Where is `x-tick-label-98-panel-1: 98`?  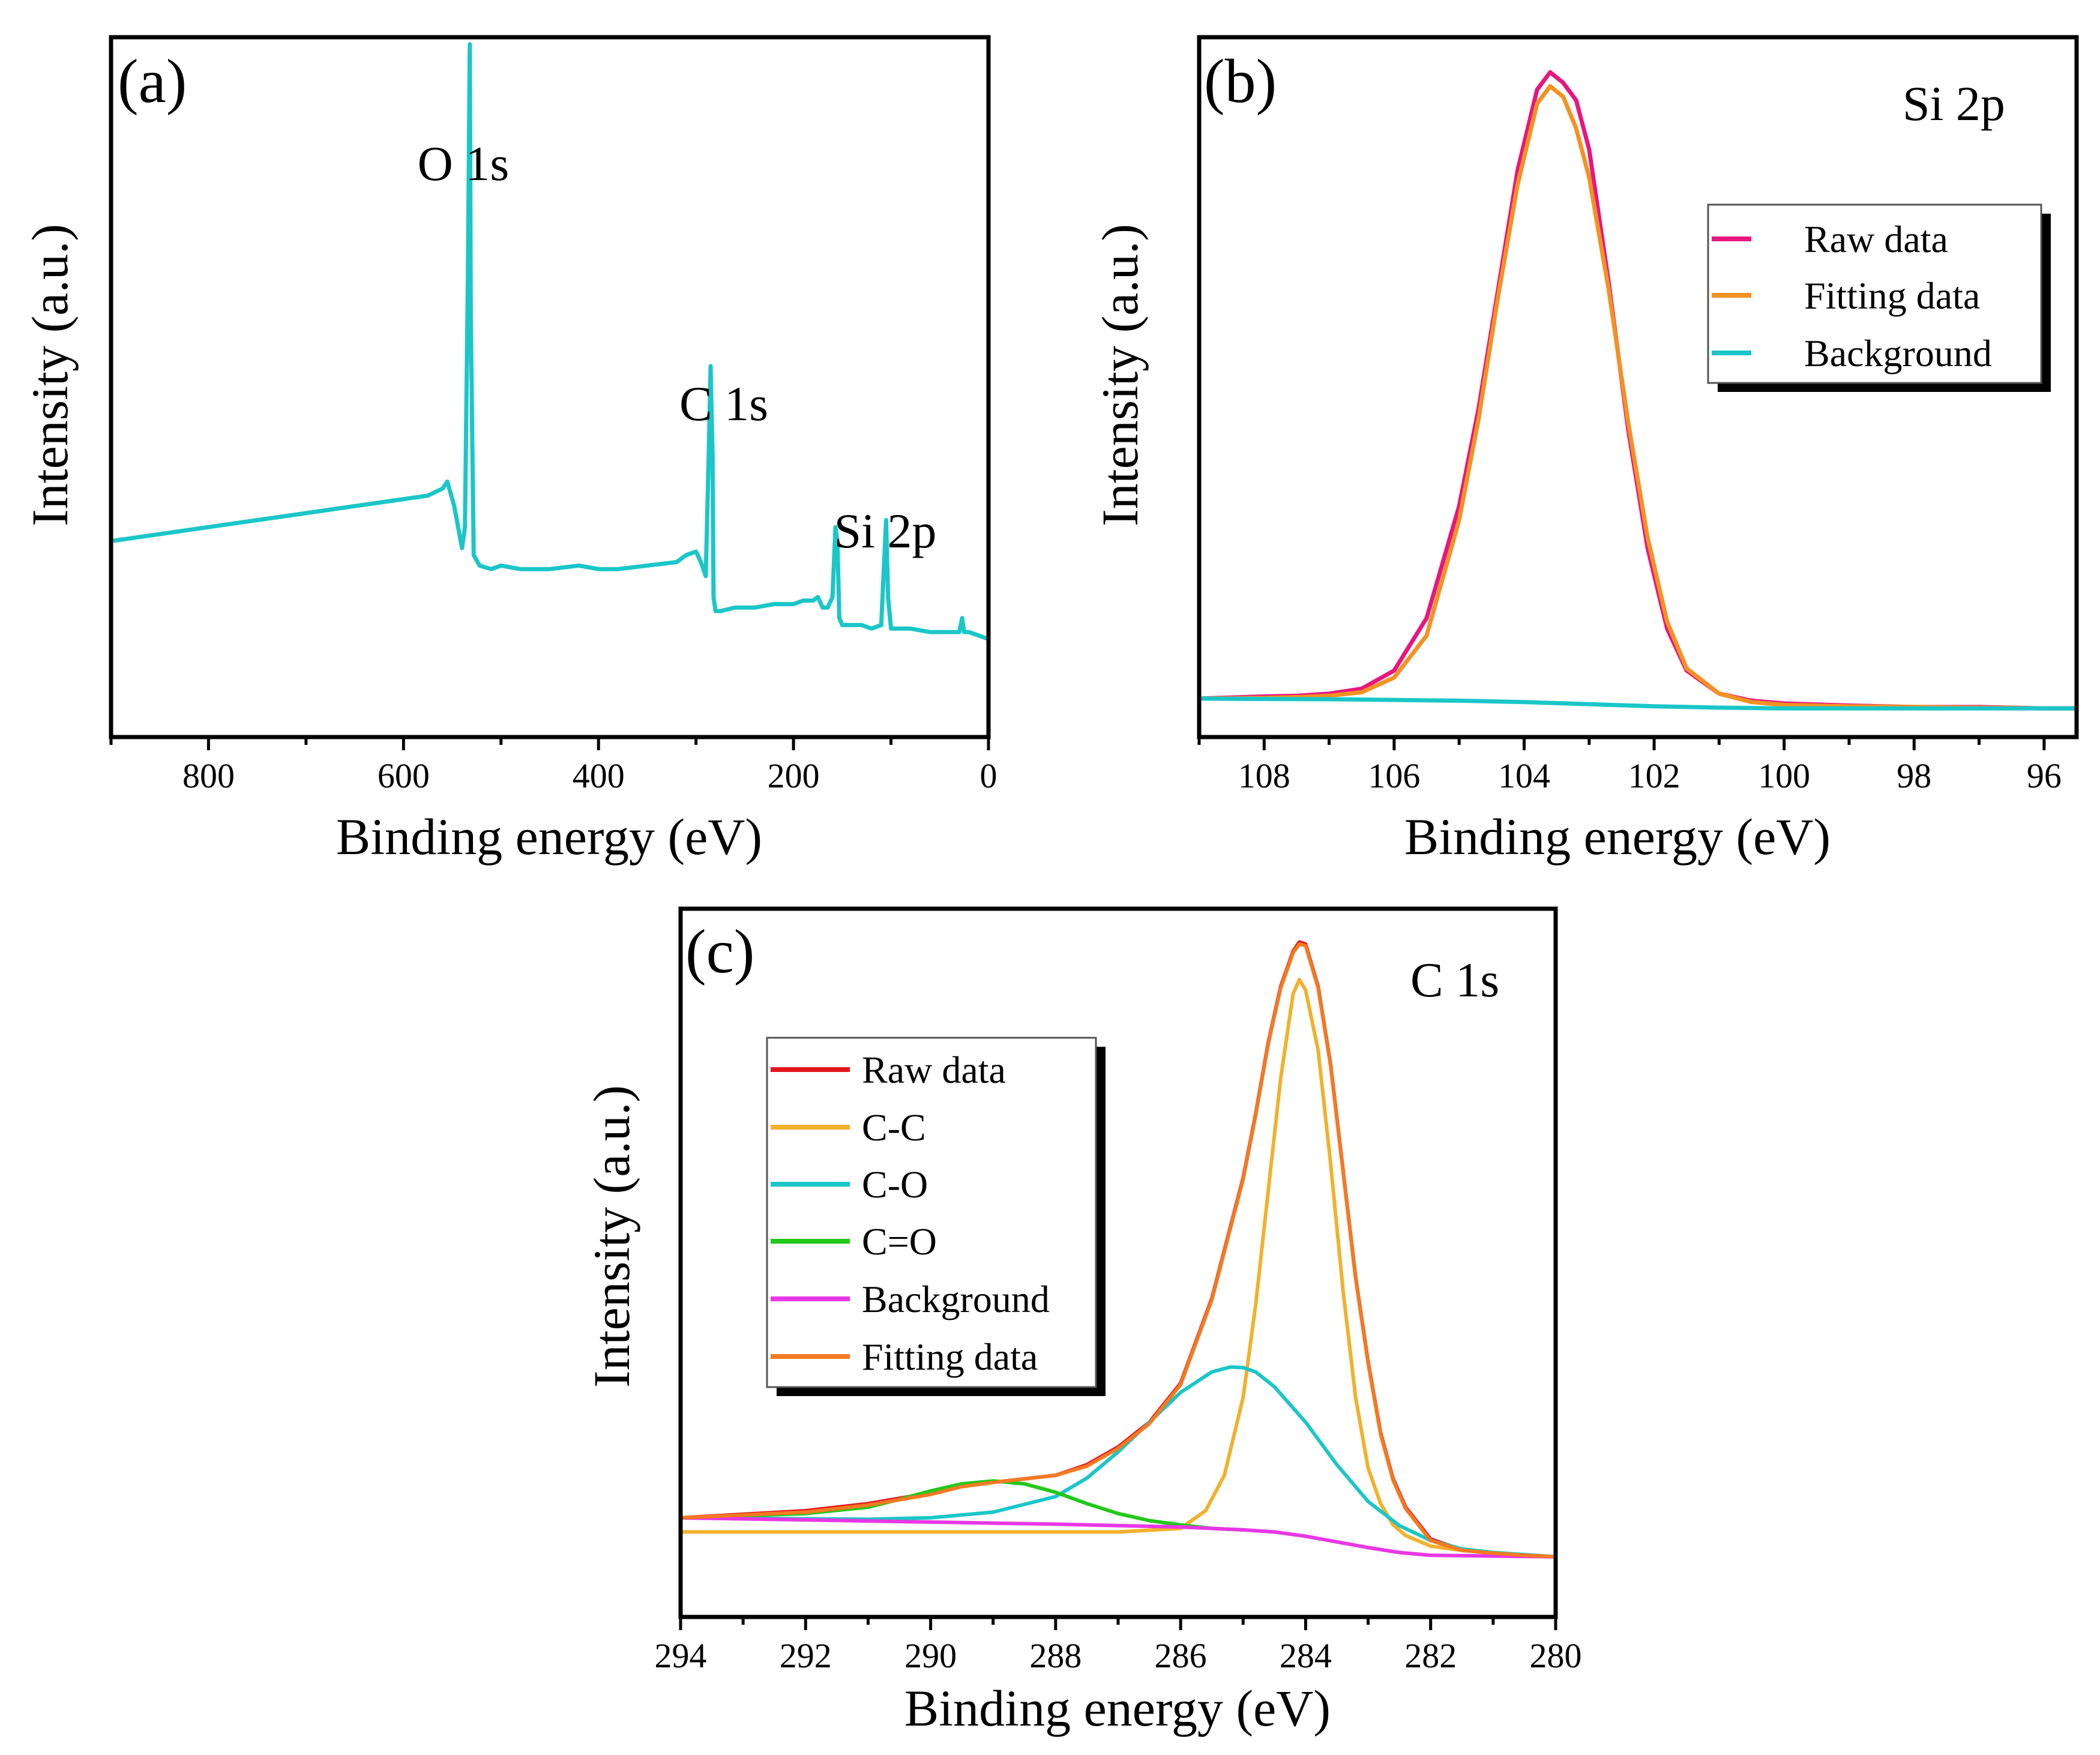 x-tick-label-98-panel-1: 98 is located at coordinates (1914, 775).